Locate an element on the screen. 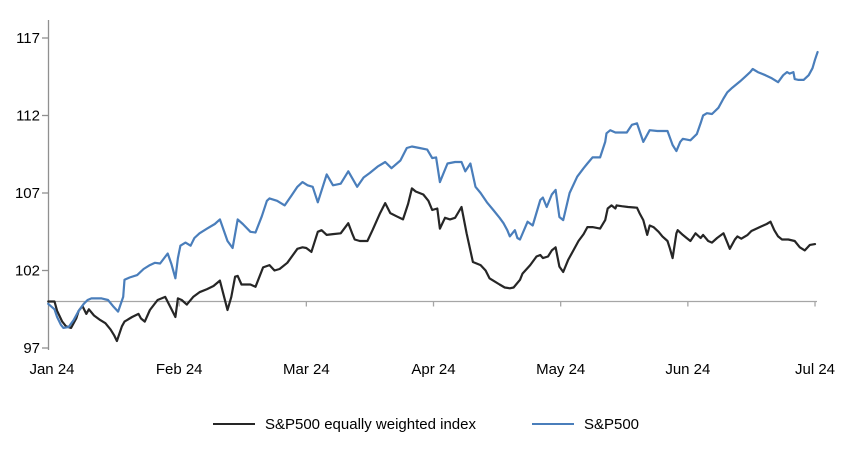 The height and width of the screenshot is (453, 852). legend-item-equal-weight: S&P500 equally weighted index is located at coordinates (344, 424).